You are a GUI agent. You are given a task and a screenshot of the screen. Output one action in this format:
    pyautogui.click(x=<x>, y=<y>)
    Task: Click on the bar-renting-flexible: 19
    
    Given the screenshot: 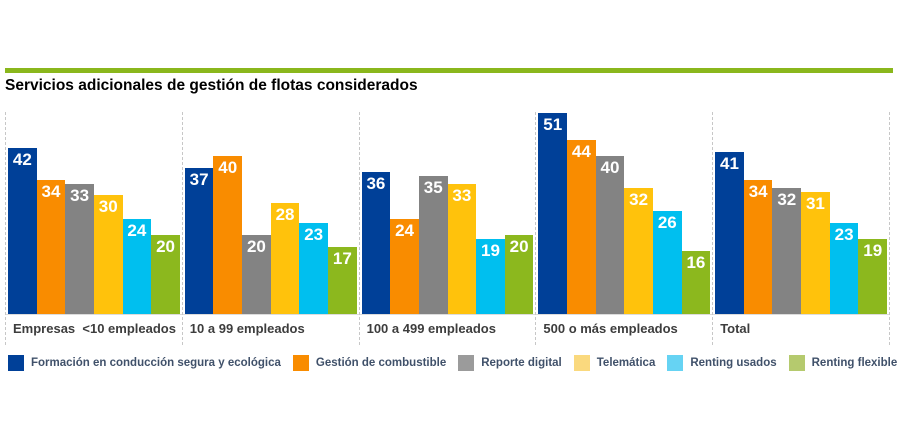 What is the action you would take?
    pyautogui.click(x=873, y=276)
    